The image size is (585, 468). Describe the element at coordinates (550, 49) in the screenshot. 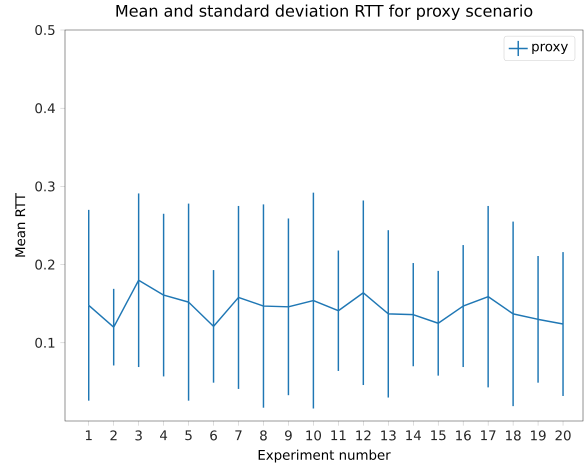

I see `legend-label: proxy` at that location.